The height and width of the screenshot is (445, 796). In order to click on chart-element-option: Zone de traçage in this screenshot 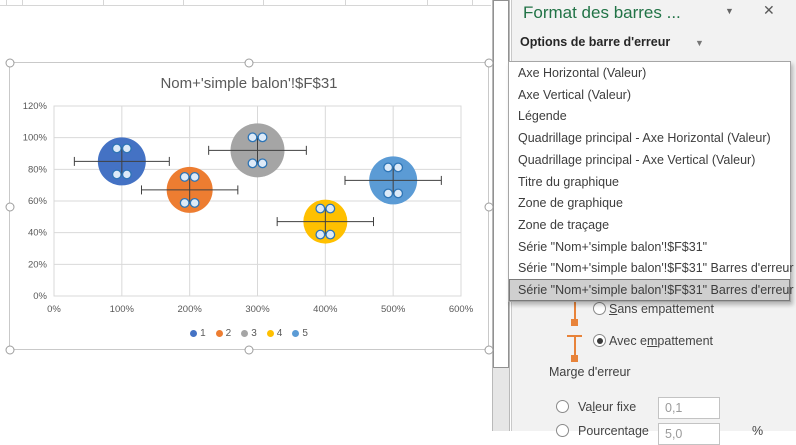, I will do `click(564, 225)`.